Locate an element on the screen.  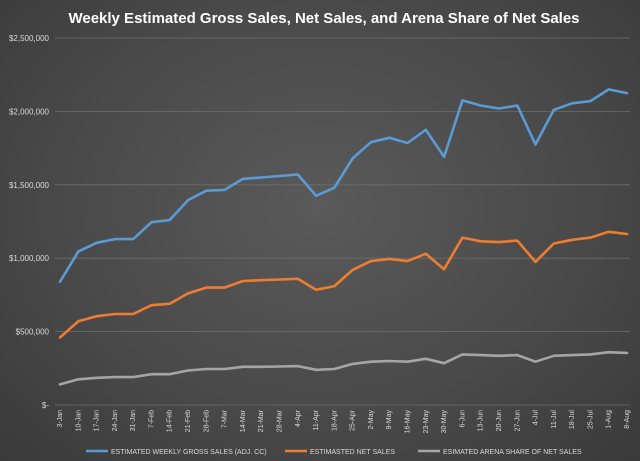
x-tick-label: 6-Jun is located at coordinates (462, 419).